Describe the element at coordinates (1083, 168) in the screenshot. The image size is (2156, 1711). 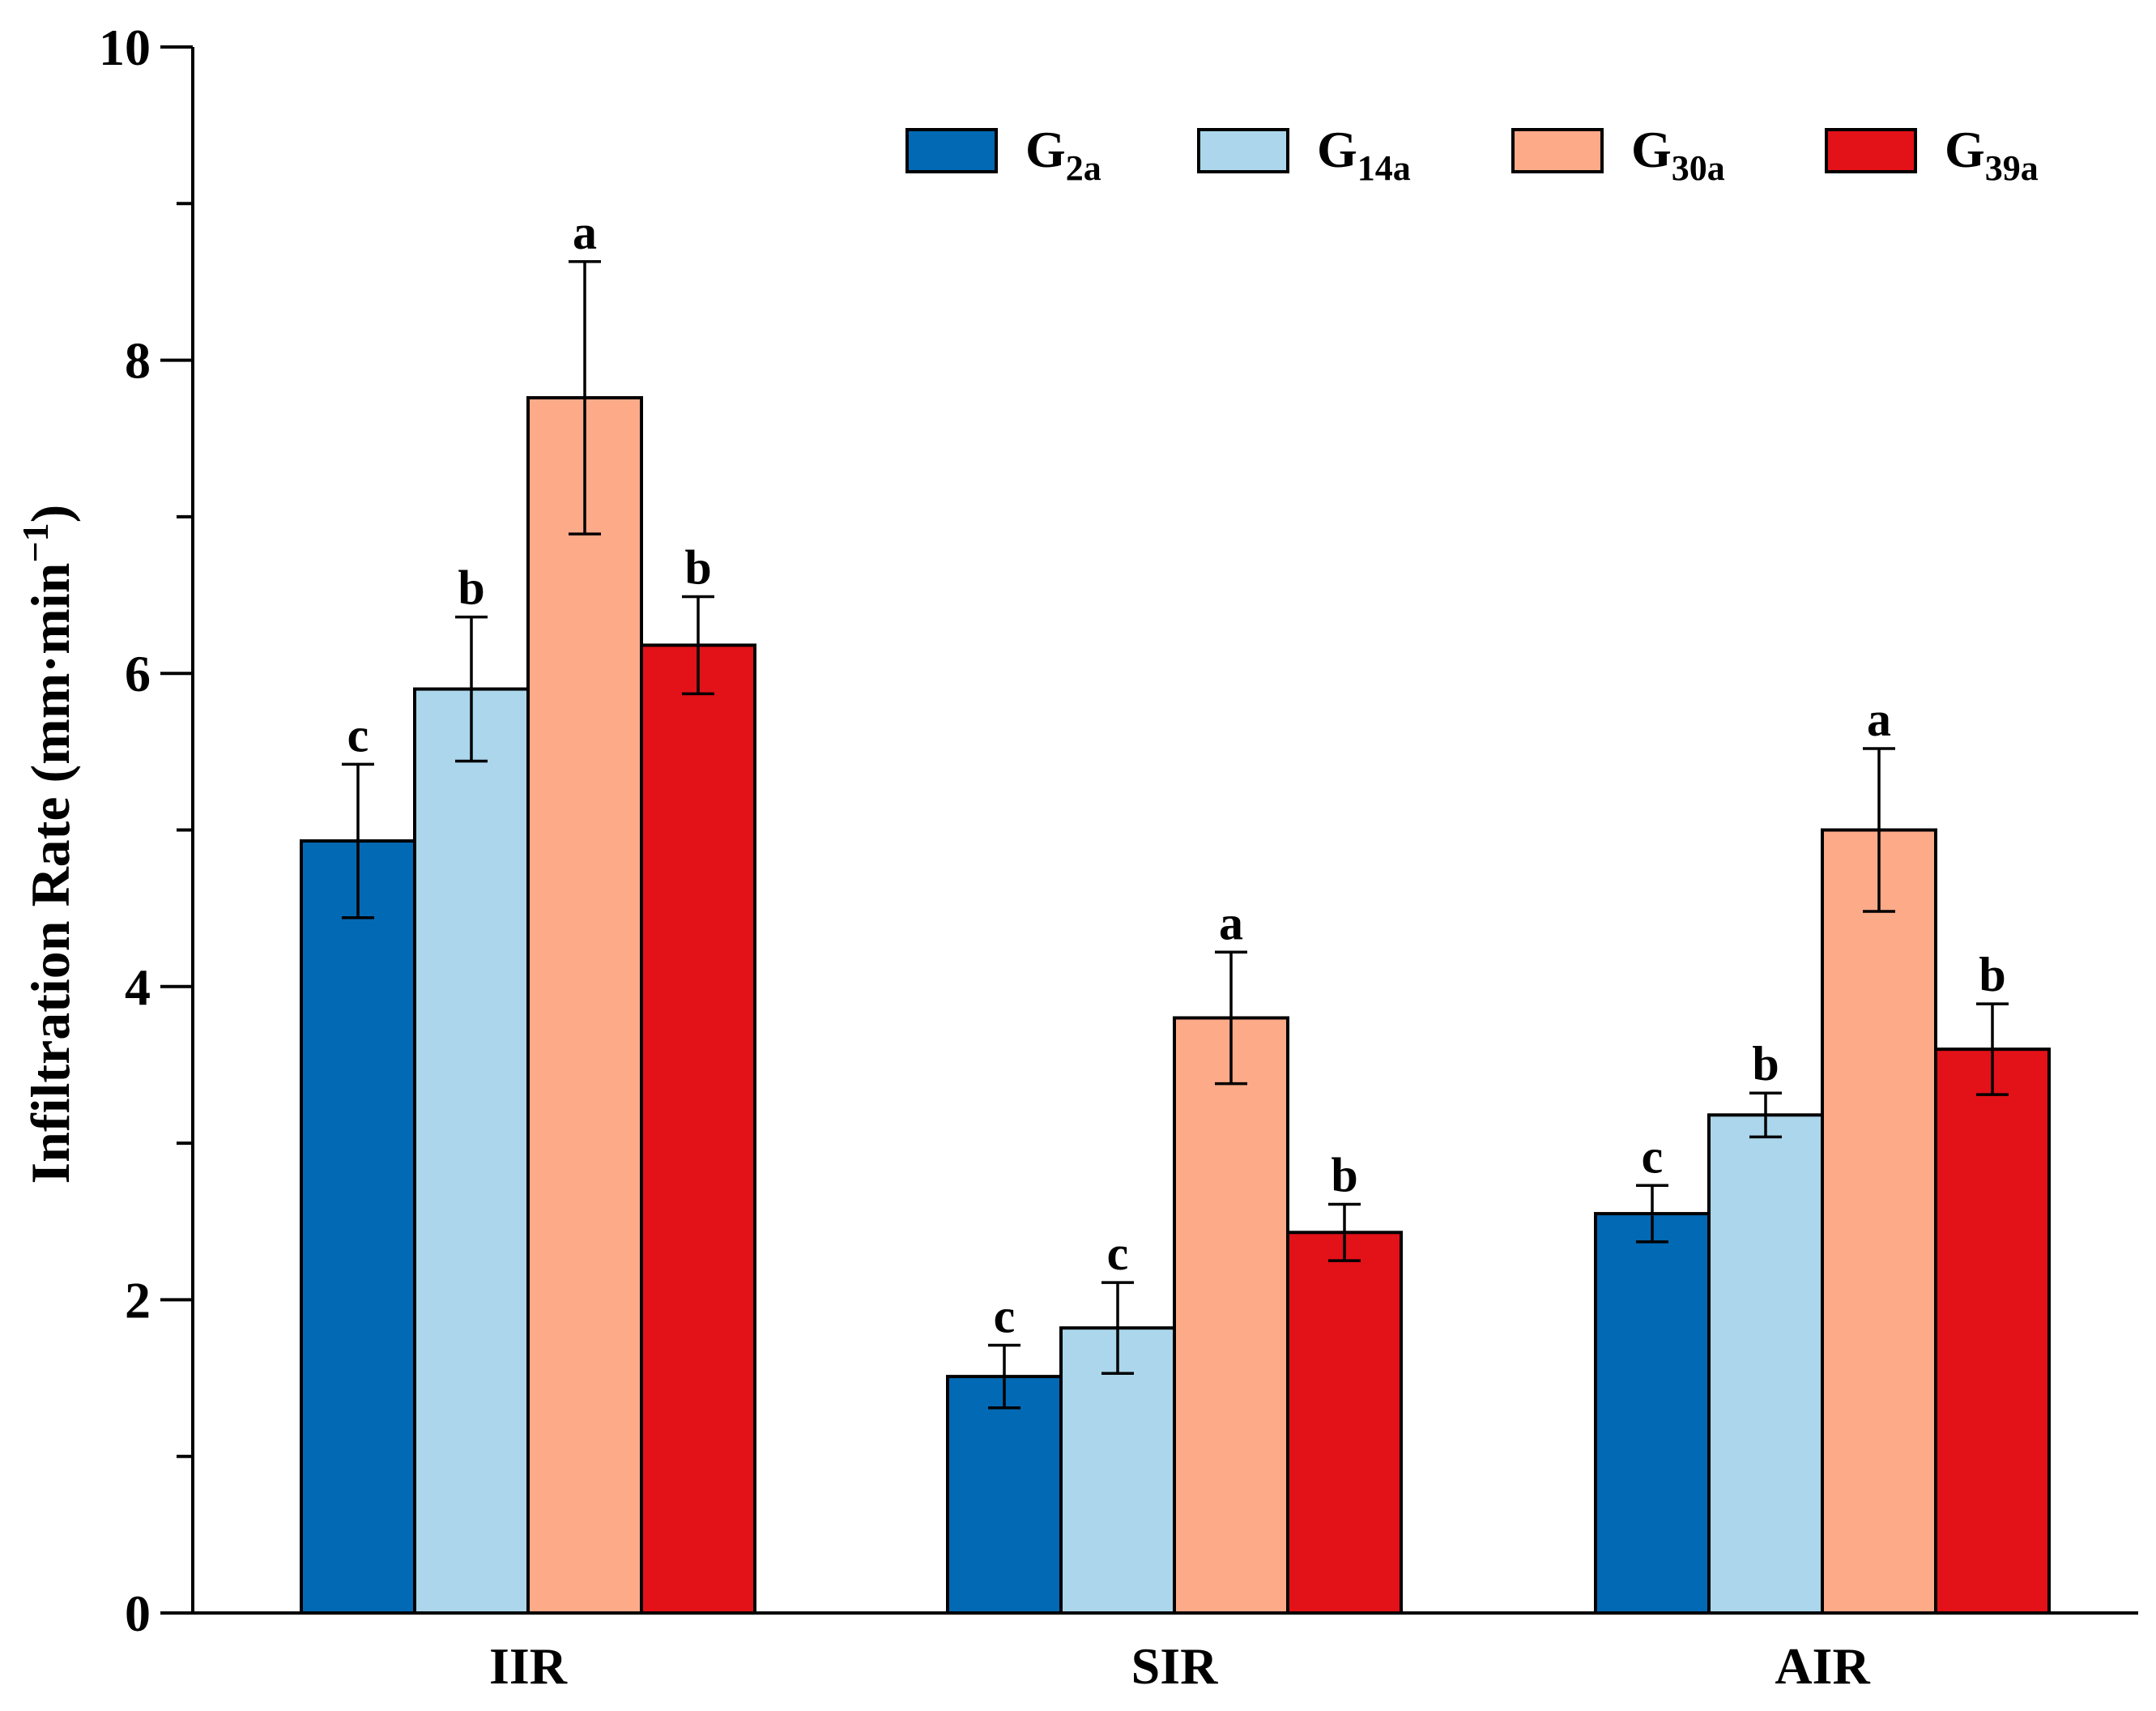
I see `legend-label-subscript: 2a` at that location.